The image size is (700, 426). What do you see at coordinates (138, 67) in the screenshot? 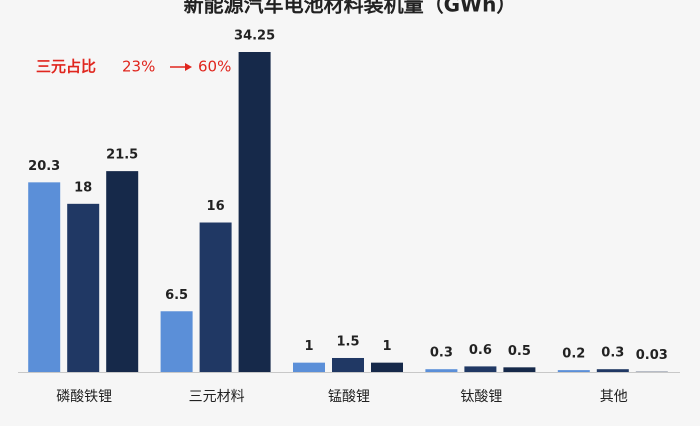
I see `annotation: 23%` at bounding box center [138, 67].